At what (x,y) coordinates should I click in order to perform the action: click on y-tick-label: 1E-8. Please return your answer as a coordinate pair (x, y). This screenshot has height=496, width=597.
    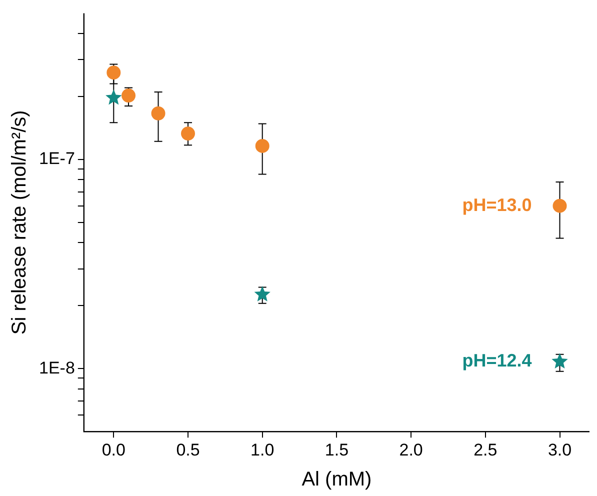
    Looking at the image, I should click on (56, 368).